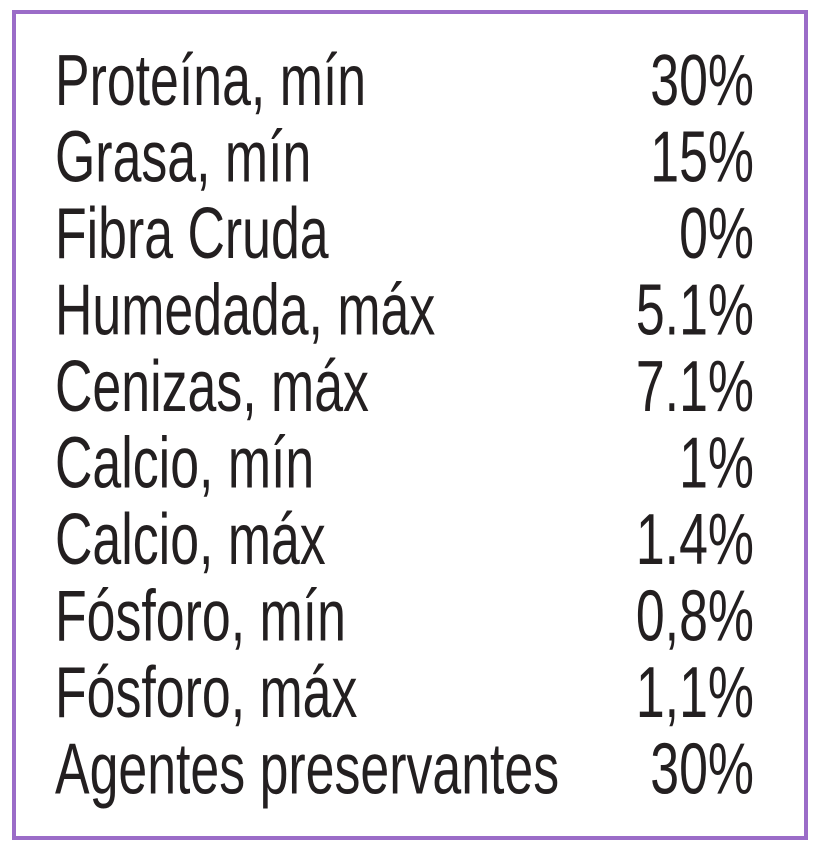 This screenshot has width=822, height=857. Describe the element at coordinates (695, 387) in the screenshot. I see `row-value: 7.1%` at that location.